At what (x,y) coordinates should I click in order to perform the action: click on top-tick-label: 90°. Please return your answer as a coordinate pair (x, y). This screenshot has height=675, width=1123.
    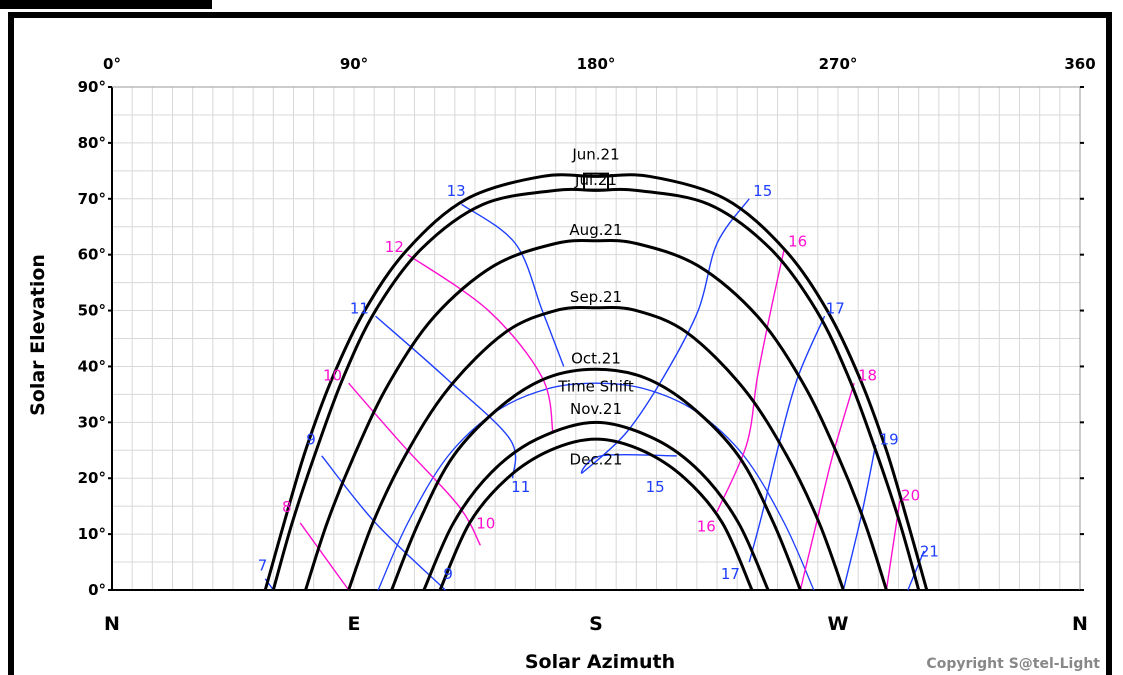
    Looking at the image, I should click on (354, 64).